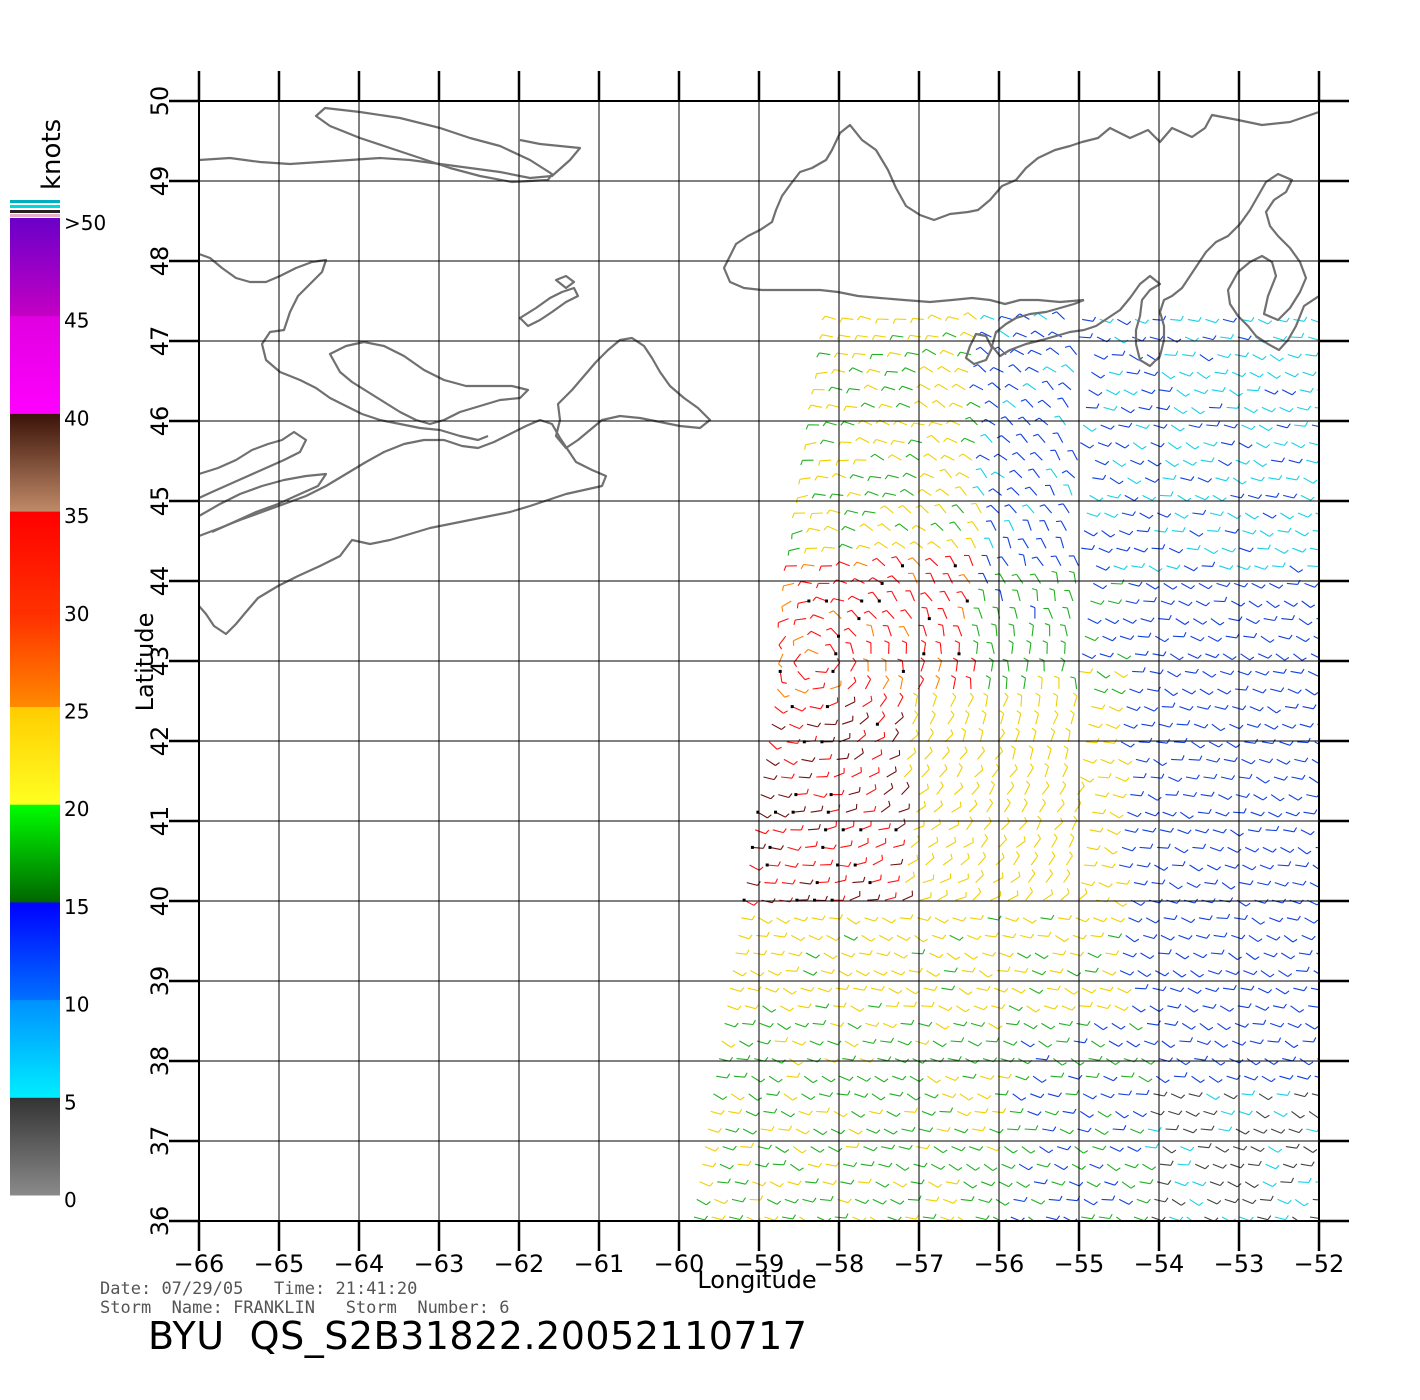 The width and height of the screenshot is (1420, 1400). Describe the element at coordinates (76, 418) in the screenshot. I see `colorbar-label: 40` at that location.